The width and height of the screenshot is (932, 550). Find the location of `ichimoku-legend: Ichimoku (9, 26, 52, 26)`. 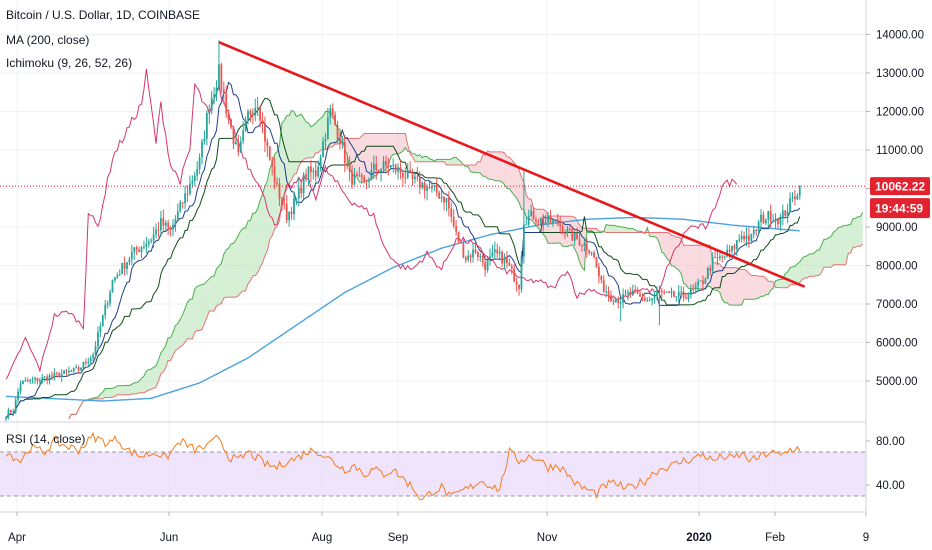

ichimoku-legend: Ichimoku (9, 26, 52, 26) is located at coordinates (69, 63).